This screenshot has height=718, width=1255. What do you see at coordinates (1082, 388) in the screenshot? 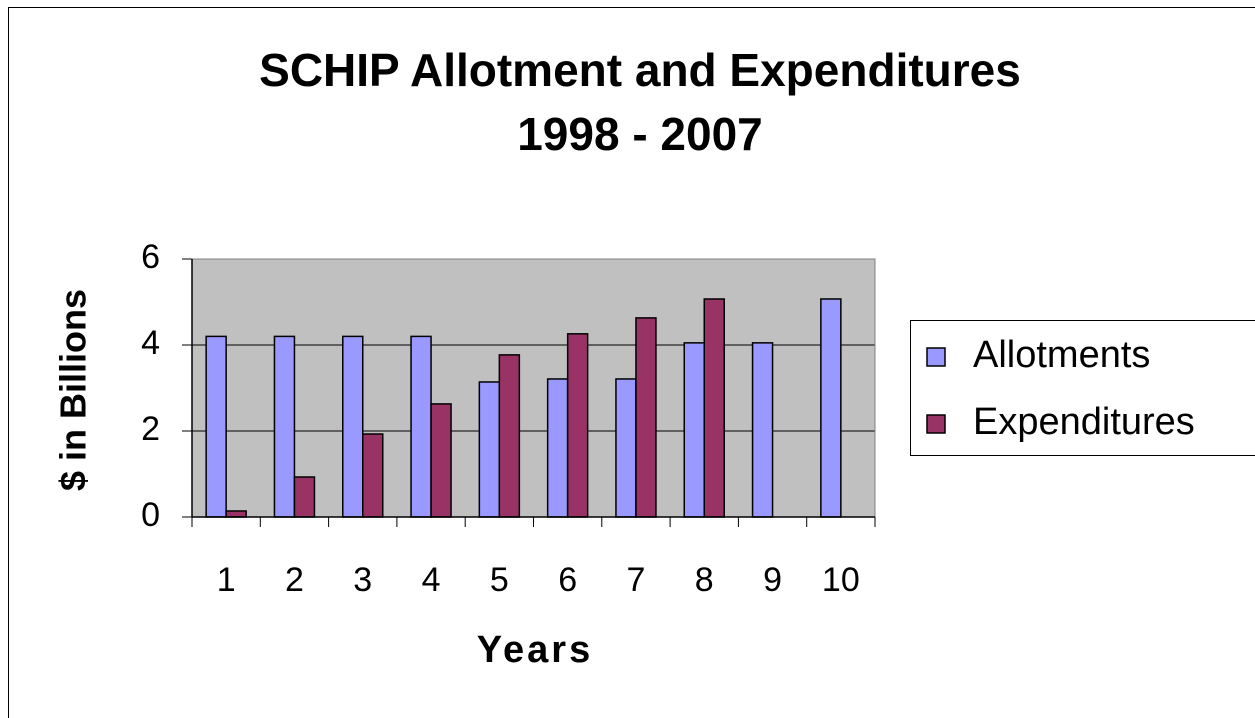
I see `legend-box` at bounding box center [1082, 388].